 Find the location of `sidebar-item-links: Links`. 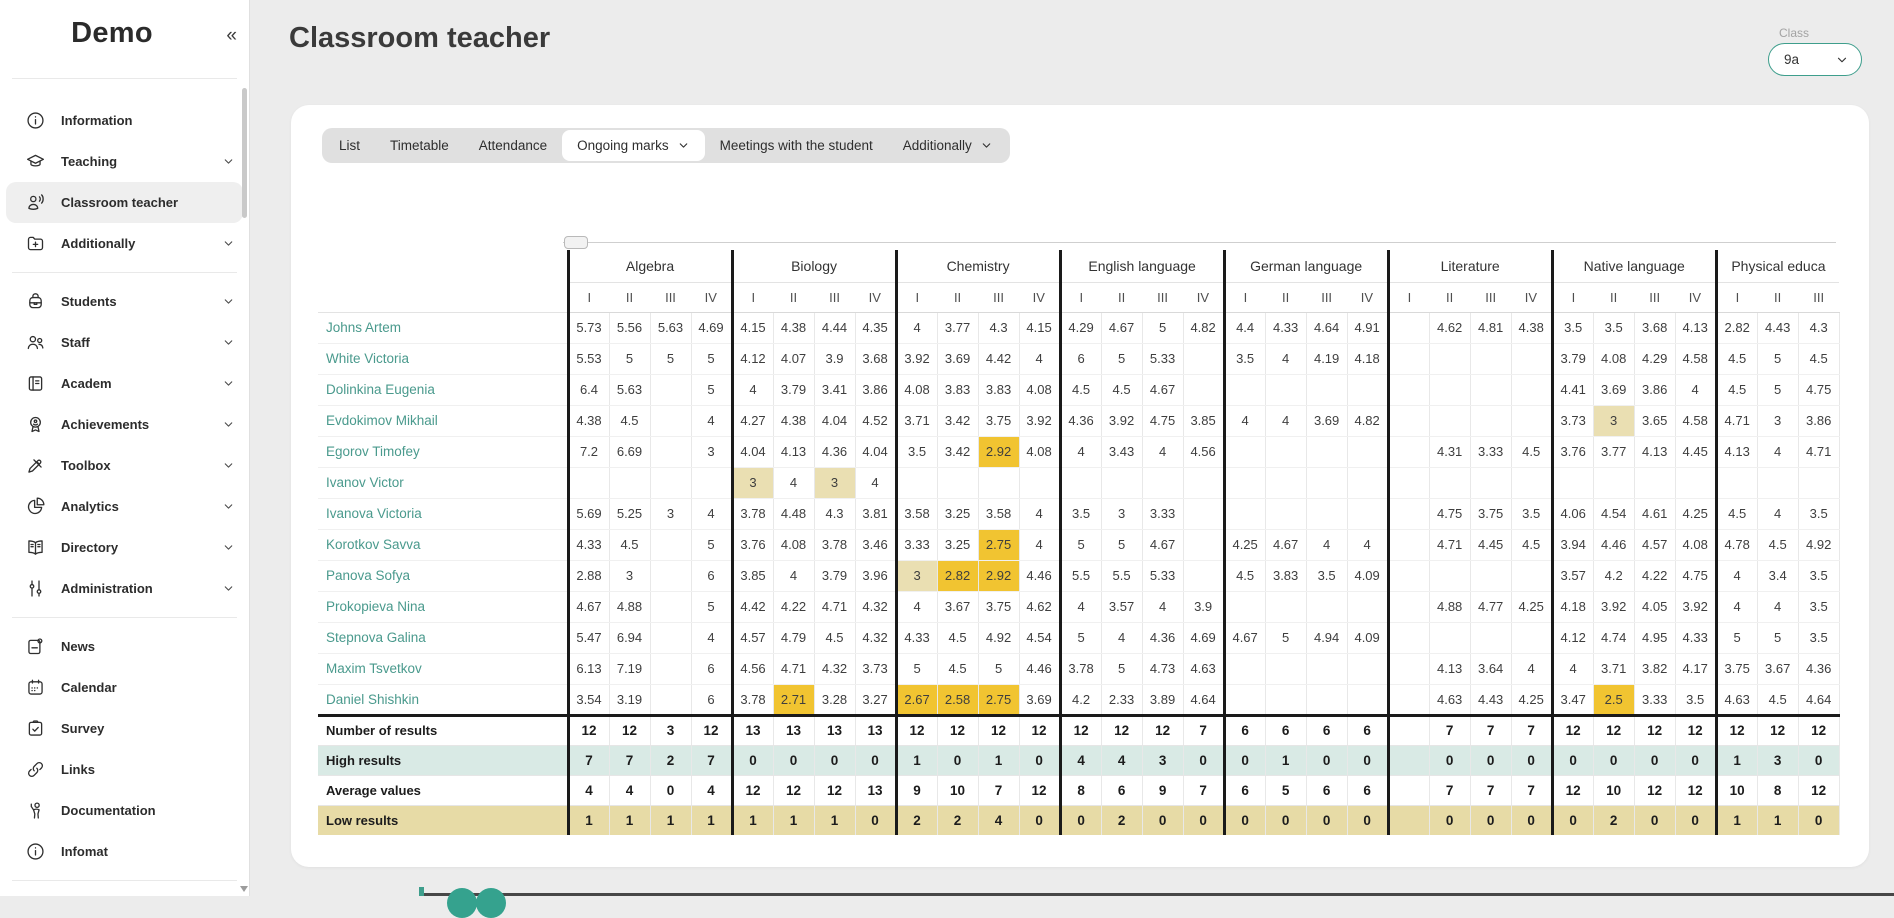

sidebar-item-links: Links is located at coordinates (124, 769).